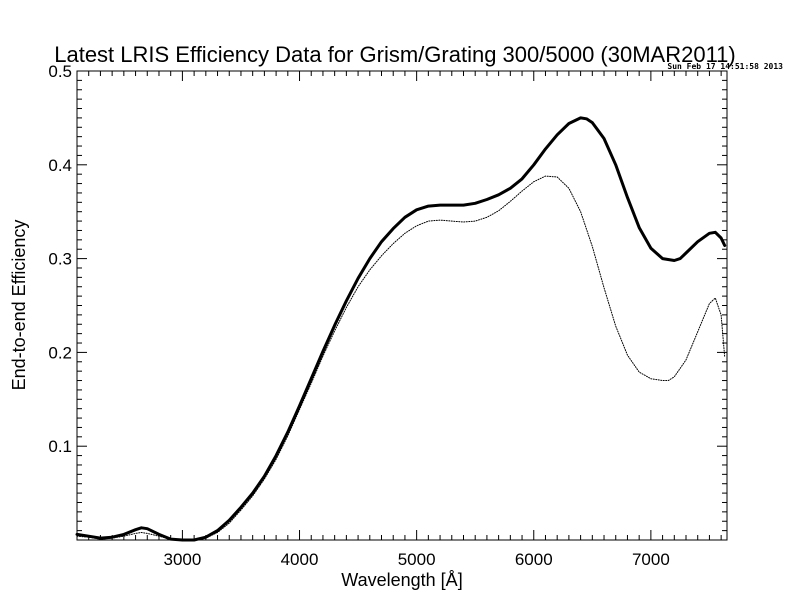 The width and height of the screenshot is (792, 612). I want to click on y-tick-label: 0.1, so click(60, 446).